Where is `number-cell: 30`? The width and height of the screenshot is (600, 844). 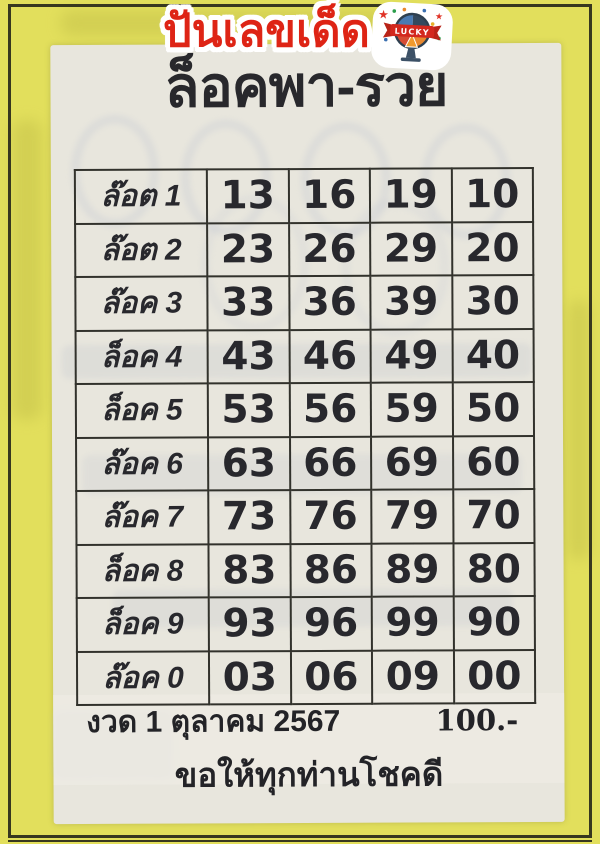 number-cell: 30 is located at coordinates (492, 302).